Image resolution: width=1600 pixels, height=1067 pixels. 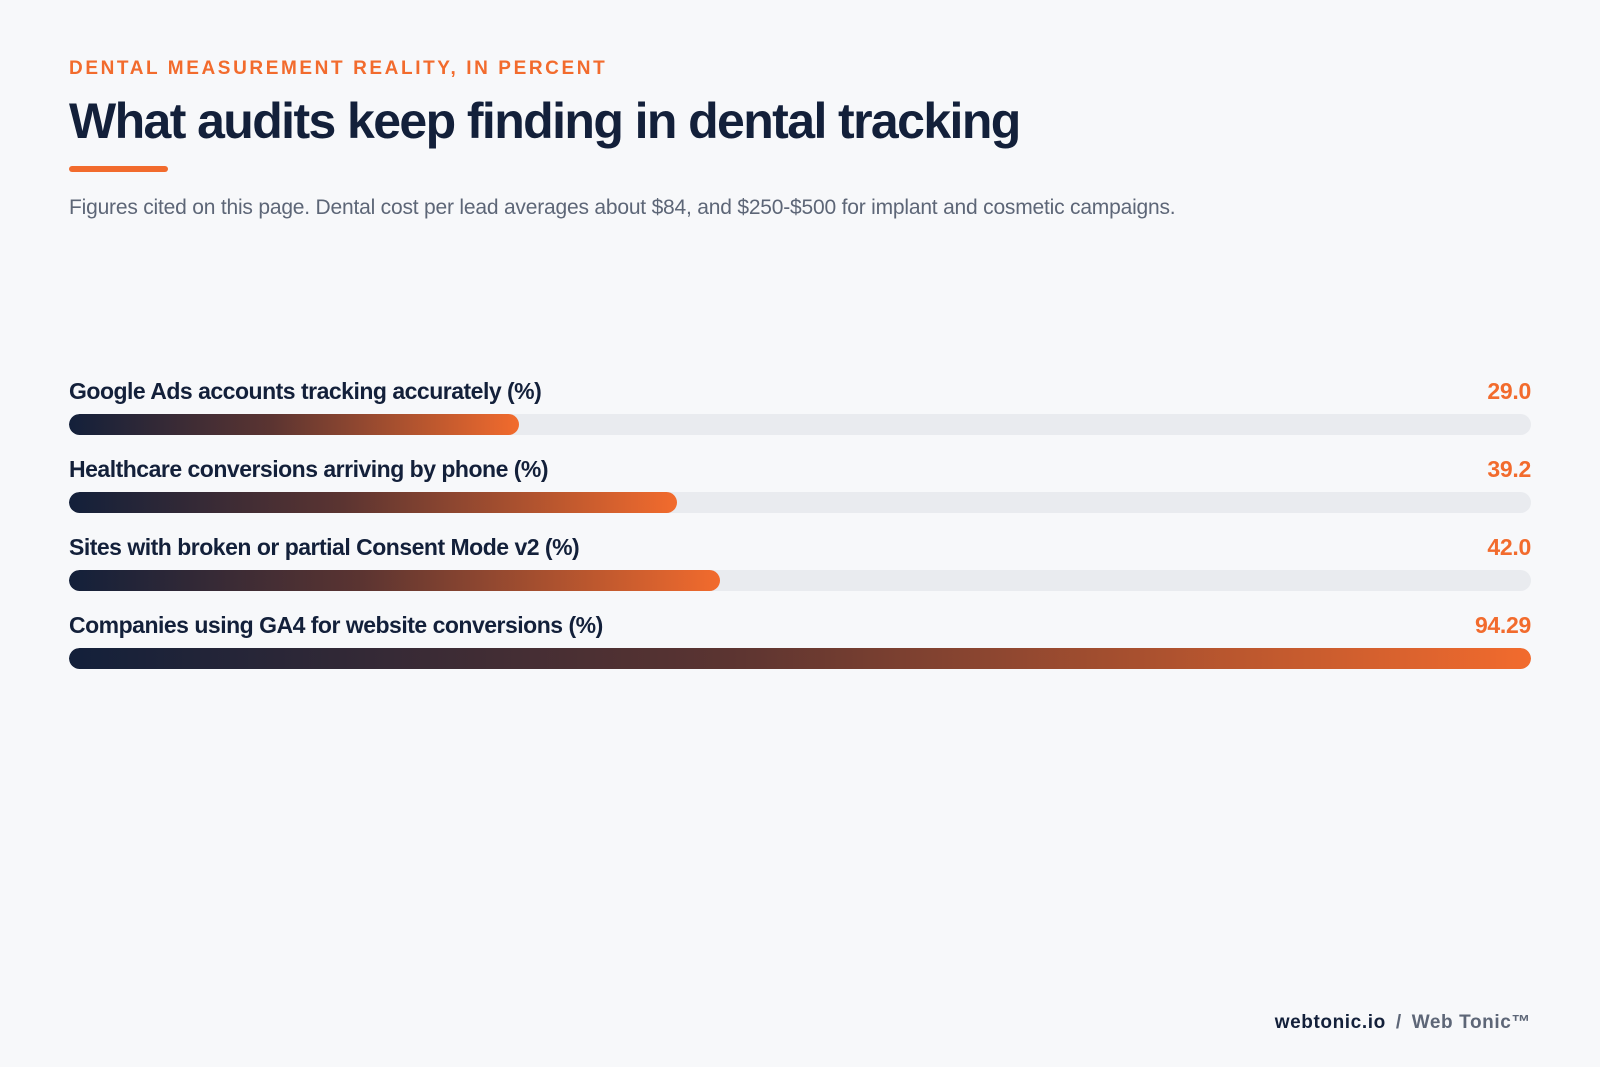 What do you see at coordinates (338, 68) in the screenshot?
I see `chart-kicker: DENTAL MEASUREMENT REALITY, IN PERCENT` at bounding box center [338, 68].